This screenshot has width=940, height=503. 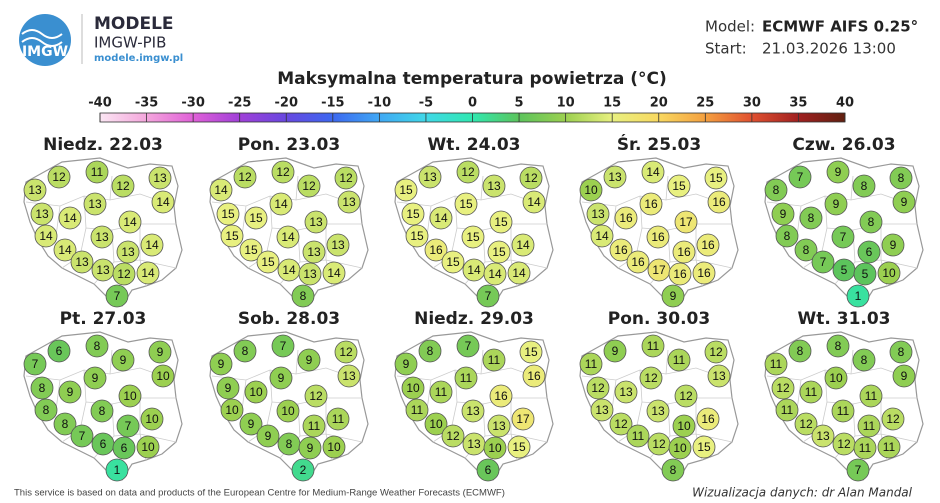 I want to click on start-label: Start:, so click(x=726, y=49).